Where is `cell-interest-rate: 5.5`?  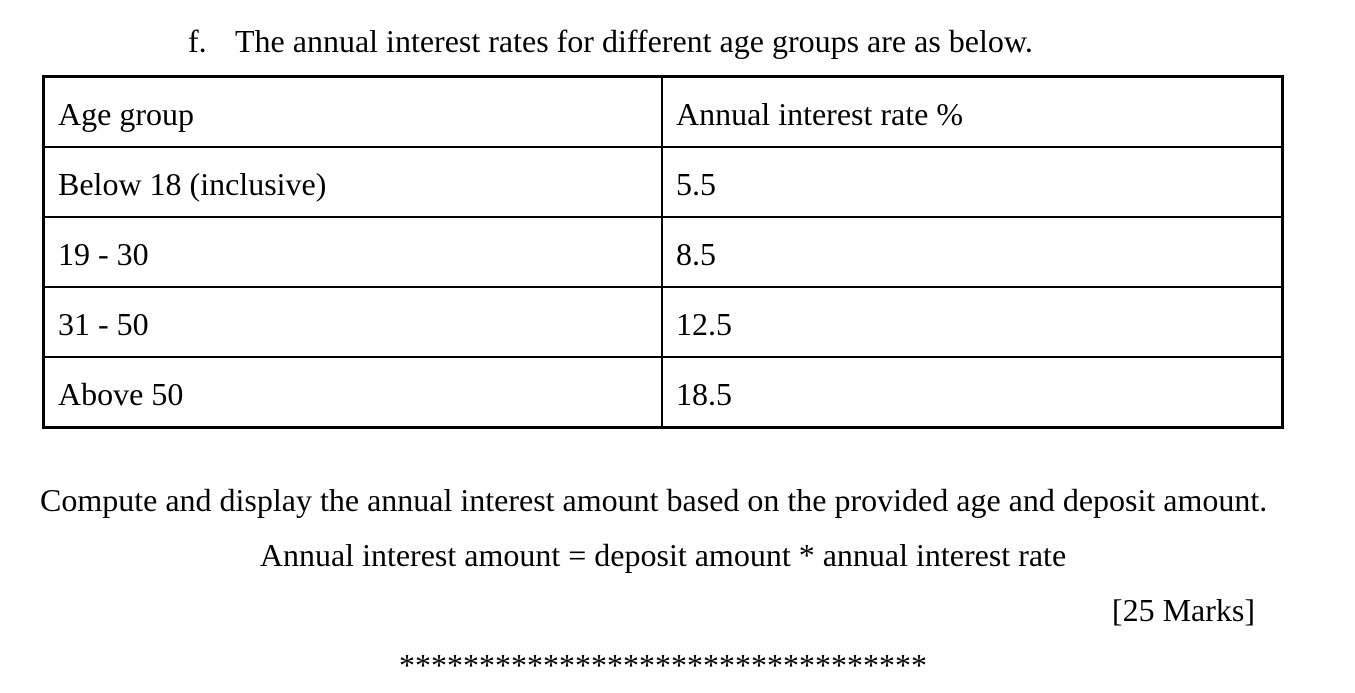
cell-interest-rate: 5.5 is located at coordinates (972, 182).